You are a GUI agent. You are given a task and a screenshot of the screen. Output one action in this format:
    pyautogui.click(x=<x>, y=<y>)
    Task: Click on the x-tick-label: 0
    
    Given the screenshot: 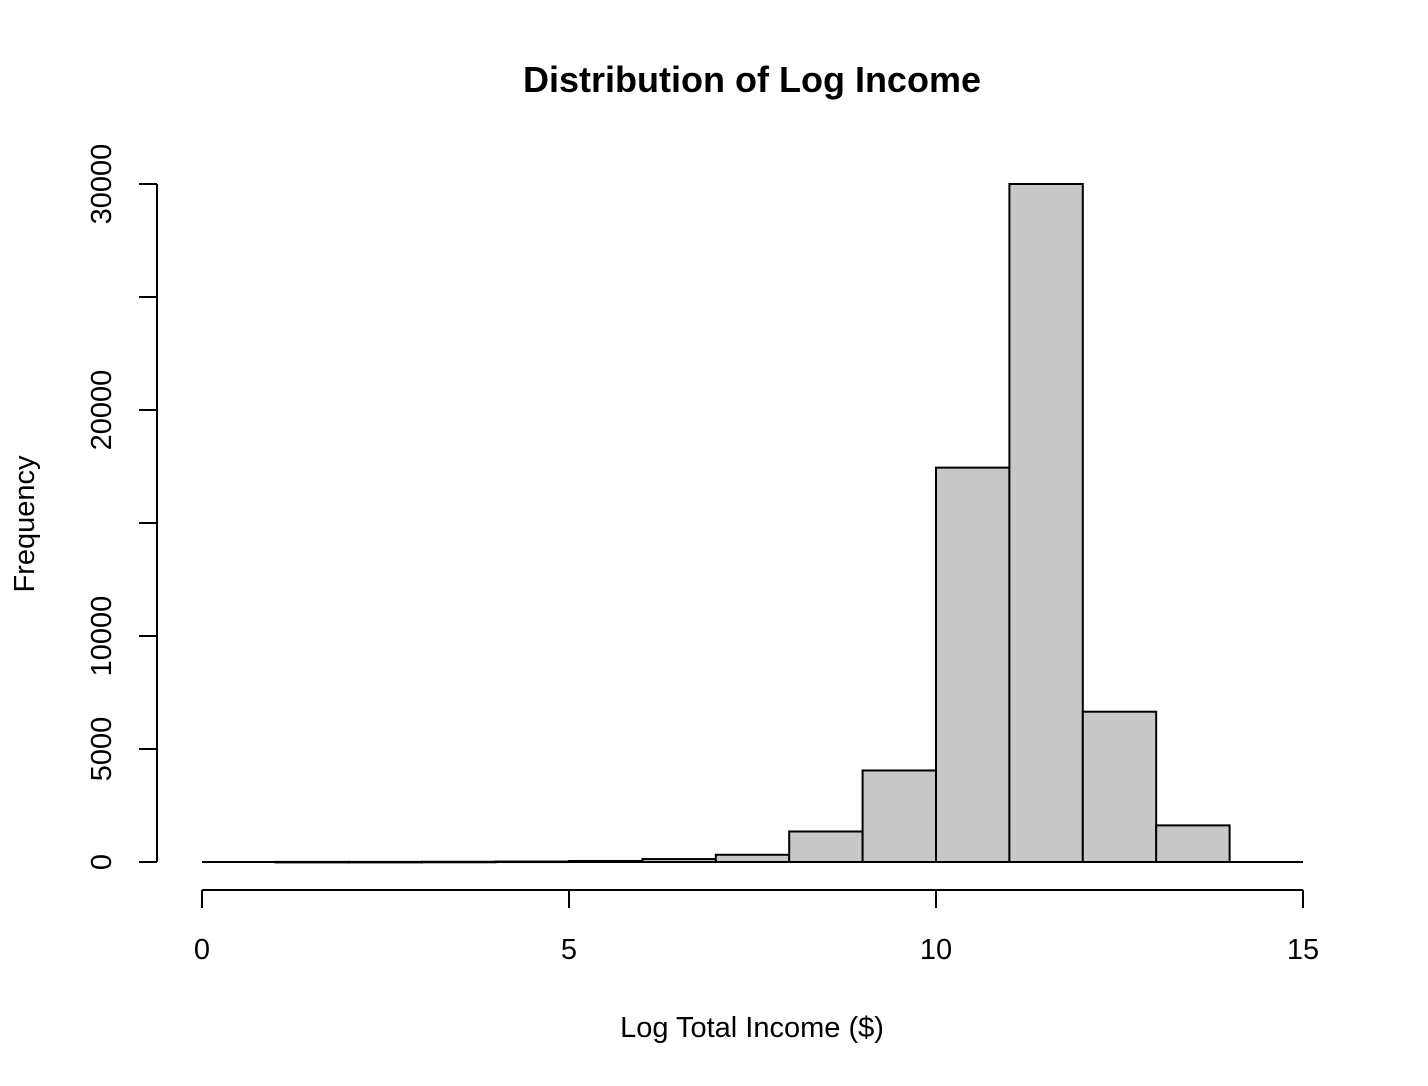 What is the action you would take?
    pyautogui.click(x=202, y=950)
    